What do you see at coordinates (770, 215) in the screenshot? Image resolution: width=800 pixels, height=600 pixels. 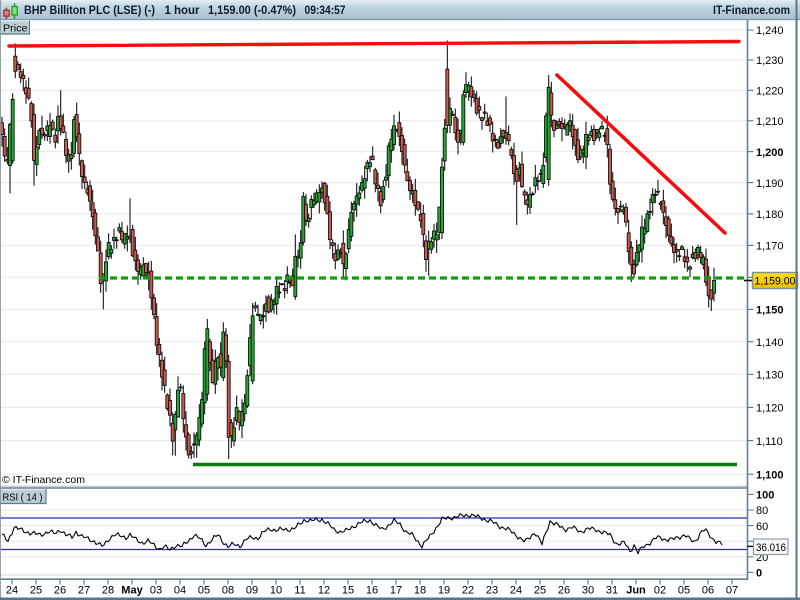 I see `svg-text: 1,180` at bounding box center [770, 215].